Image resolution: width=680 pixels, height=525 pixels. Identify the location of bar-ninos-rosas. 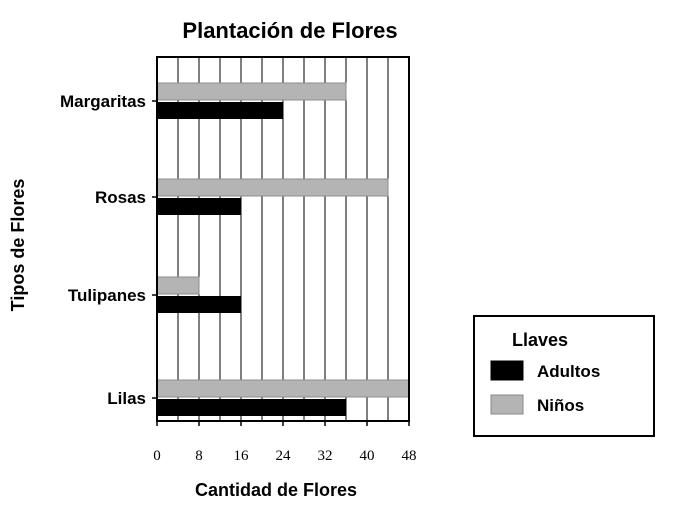
(272, 187).